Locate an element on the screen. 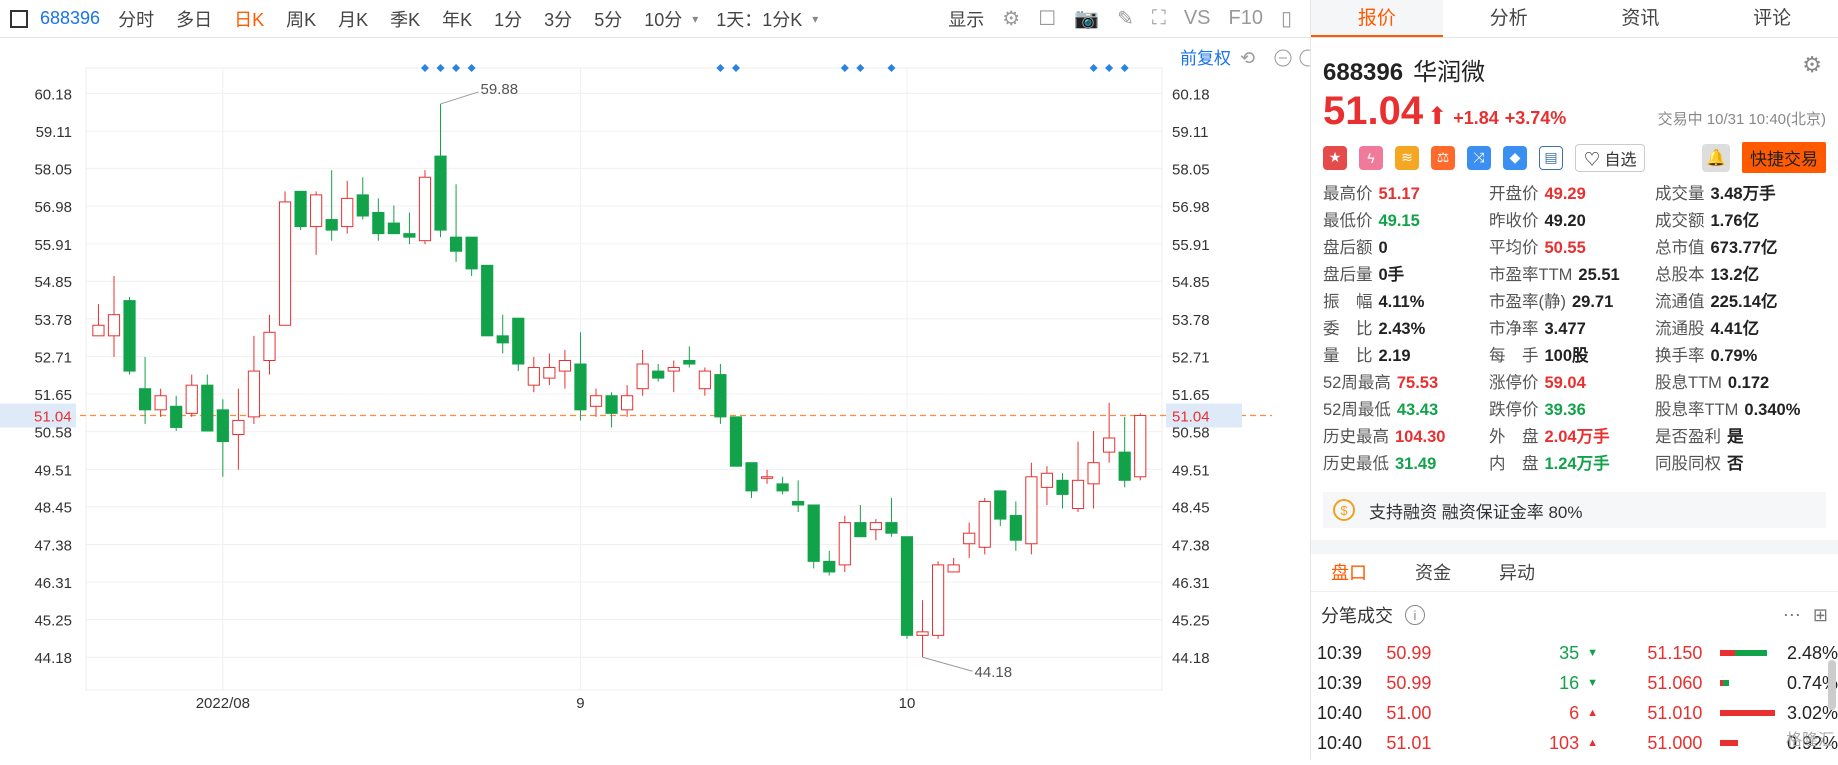 The height and width of the screenshot is (765, 1838). level-pct: 3.02% is located at coordinates (1812, 712).